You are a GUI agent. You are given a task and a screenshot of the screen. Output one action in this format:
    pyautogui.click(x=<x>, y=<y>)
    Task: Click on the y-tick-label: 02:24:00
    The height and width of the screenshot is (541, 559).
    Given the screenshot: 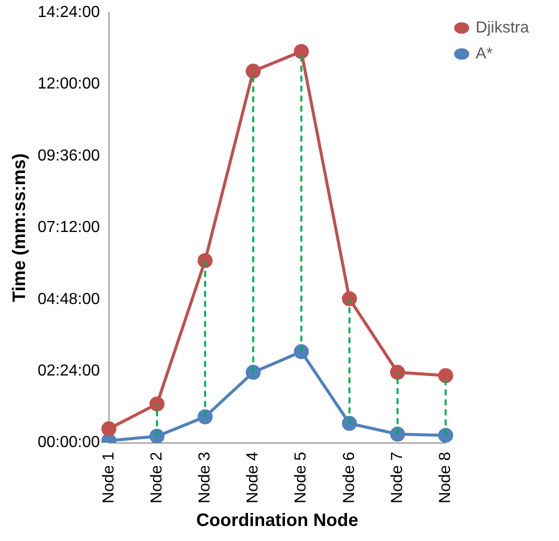 What is the action you would take?
    pyautogui.click(x=69, y=371)
    